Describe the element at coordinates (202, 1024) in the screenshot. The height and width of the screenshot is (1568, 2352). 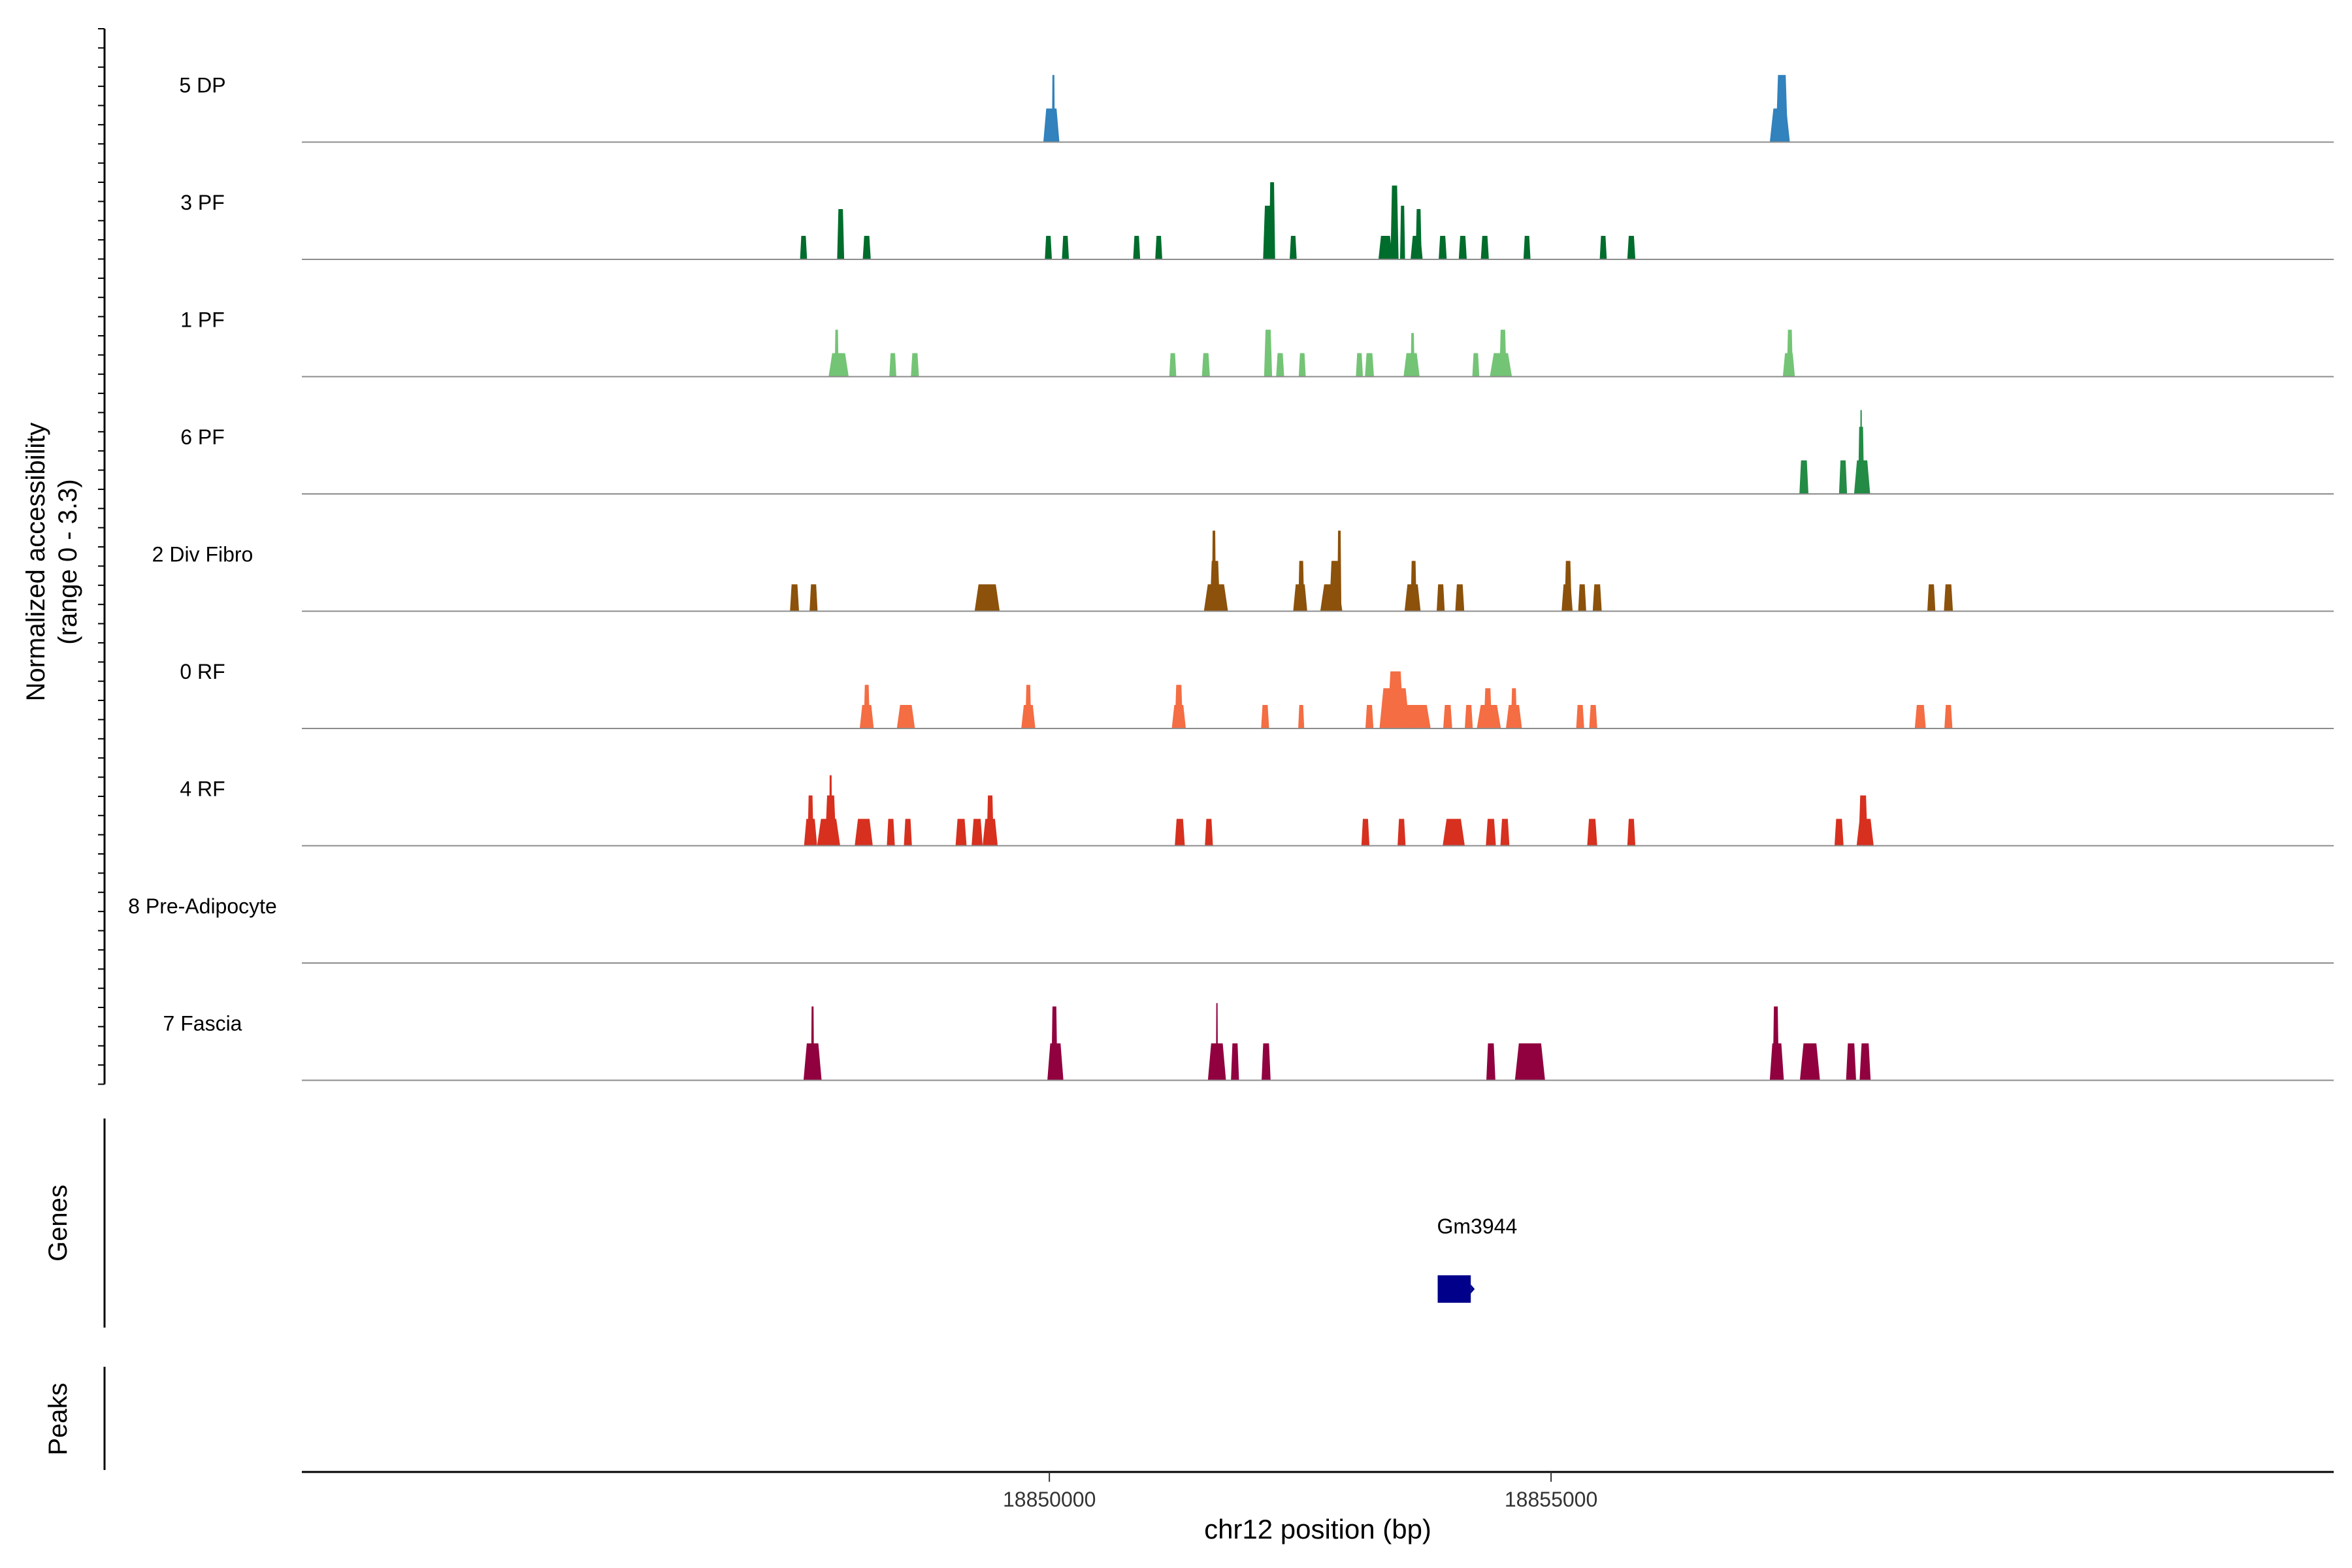
I see `track-label: 7 Fascia` at that location.